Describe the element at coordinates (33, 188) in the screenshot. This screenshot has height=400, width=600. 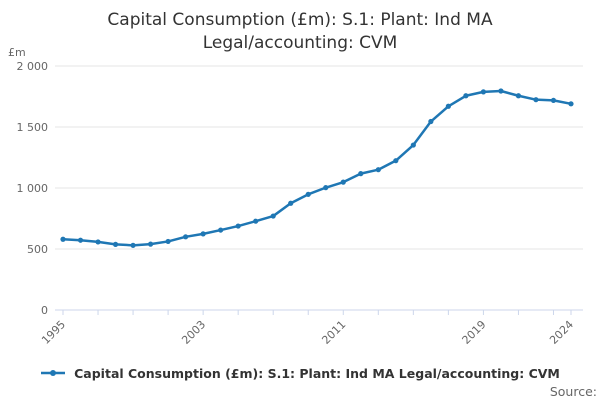
I see `y-axis-tick-label: 1 000` at that location.